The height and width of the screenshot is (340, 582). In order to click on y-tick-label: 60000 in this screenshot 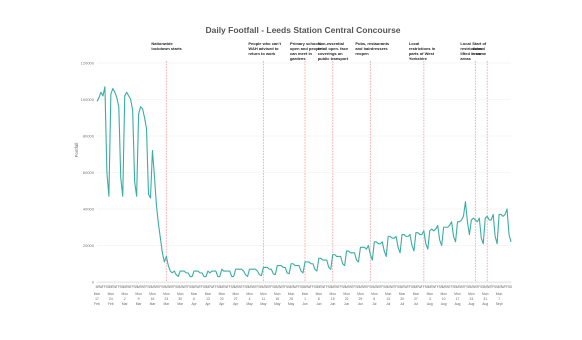, I will do `click(89, 172)`.